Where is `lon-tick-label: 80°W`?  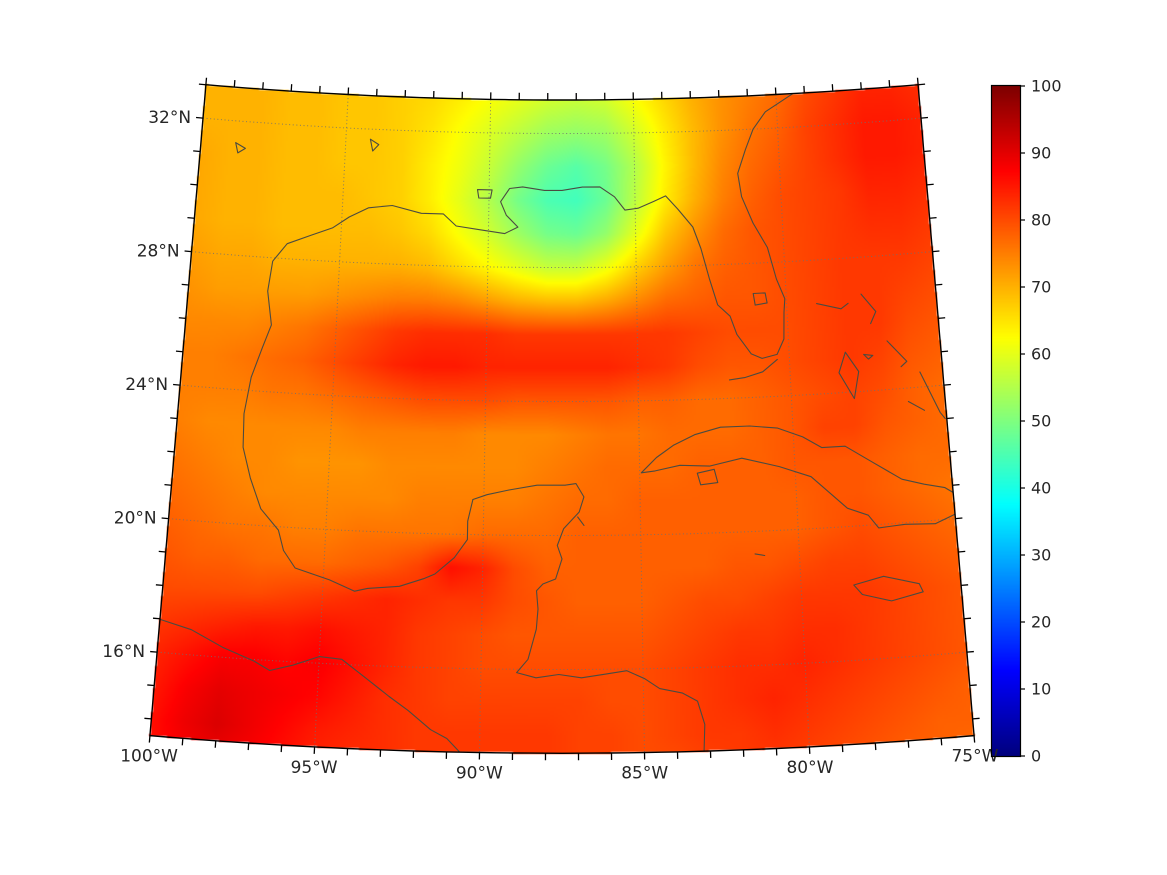
lon-tick-label: 80°W is located at coordinates (809, 768).